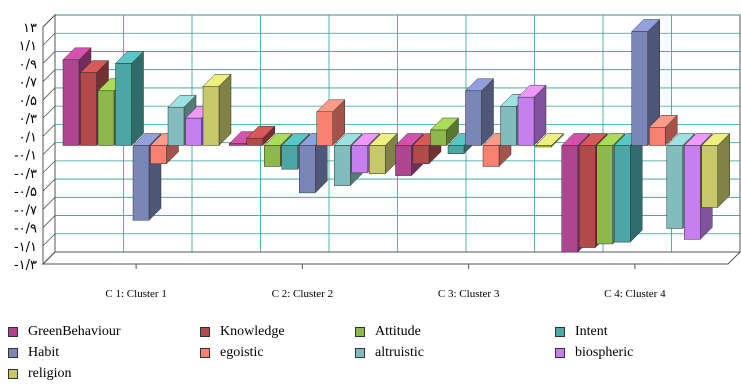 This screenshot has height=387, width=741. What do you see at coordinates (591, 331) in the screenshot?
I see `legend-label: Intent` at bounding box center [591, 331].